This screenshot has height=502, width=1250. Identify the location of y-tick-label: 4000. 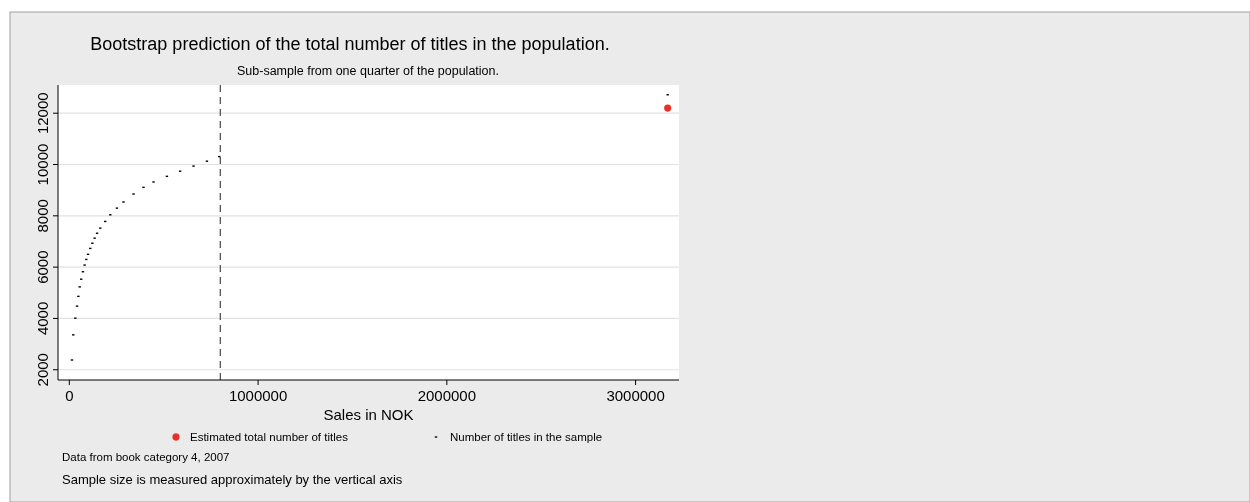
(42, 318).